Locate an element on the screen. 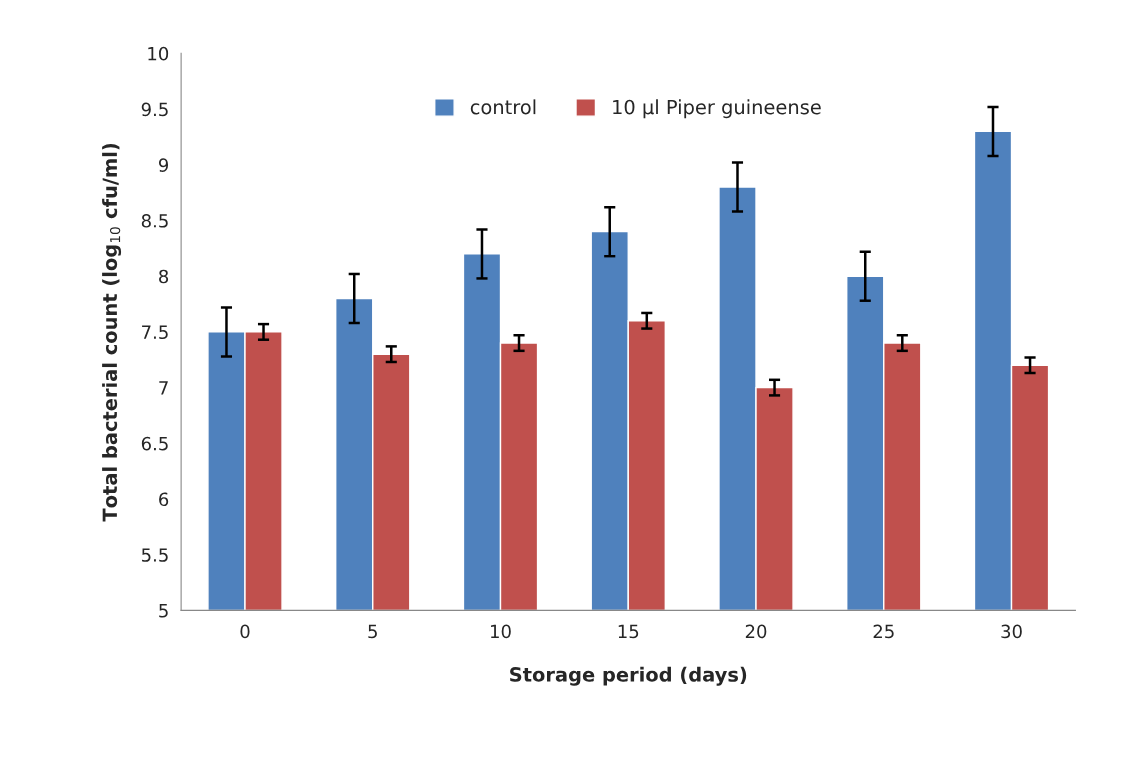 This screenshot has height=763, width=1132. legend-label: 10 µl Piper guineense is located at coordinates (717, 109).